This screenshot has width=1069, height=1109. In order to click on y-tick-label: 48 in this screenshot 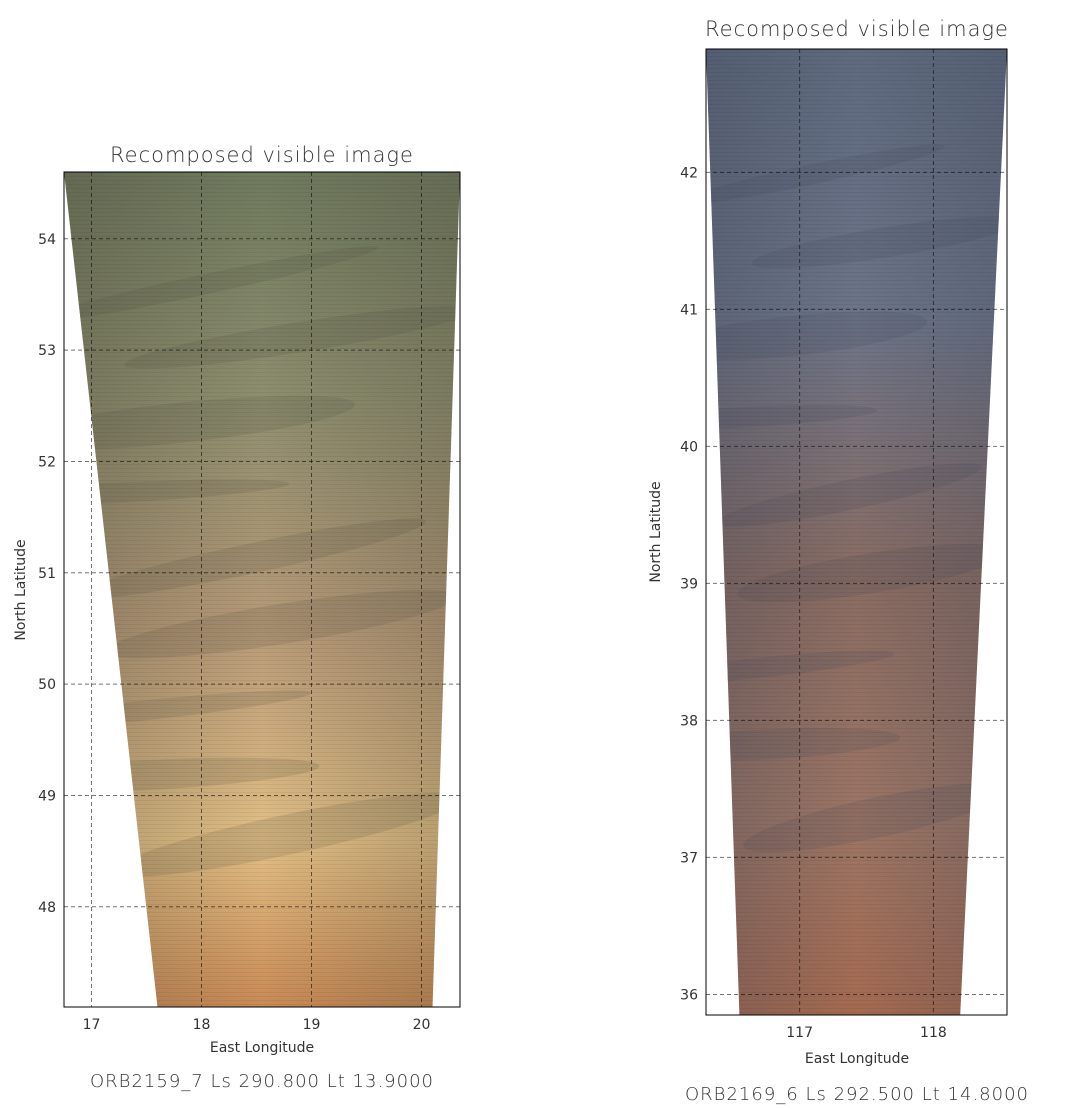, I will do `click(47, 908)`.